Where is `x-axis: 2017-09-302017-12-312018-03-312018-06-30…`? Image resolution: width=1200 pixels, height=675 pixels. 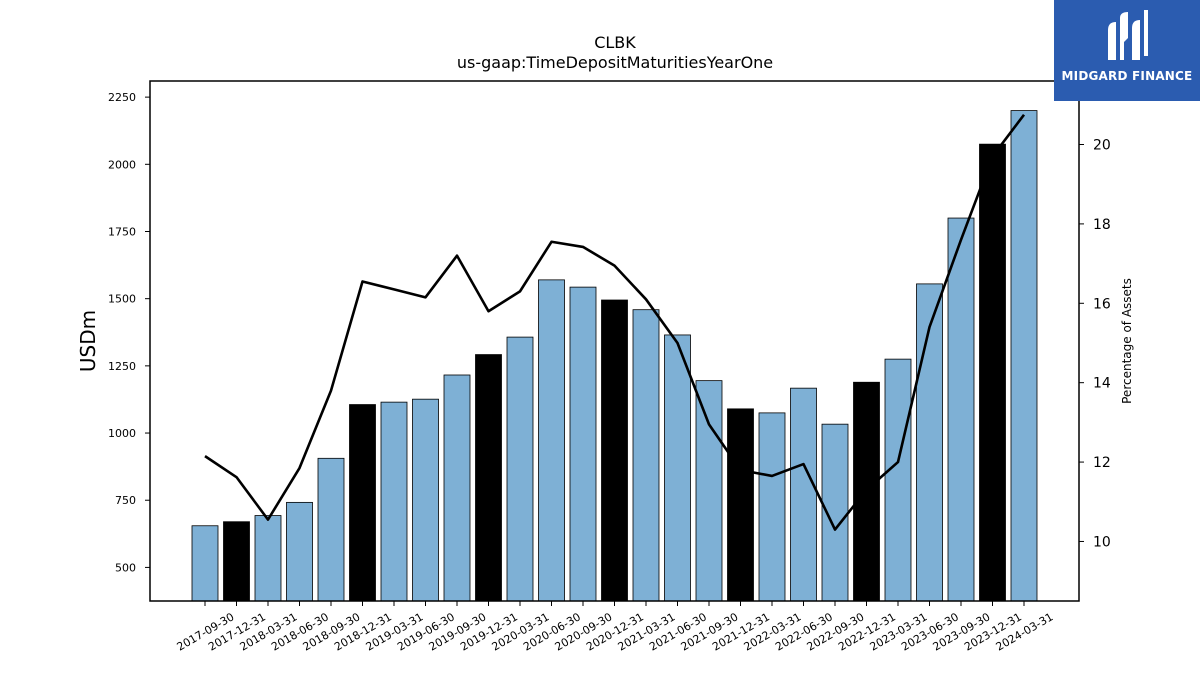 x-axis: 2017-09-302017-12-312018-03-312018-06-30… is located at coordinates (615, 627).